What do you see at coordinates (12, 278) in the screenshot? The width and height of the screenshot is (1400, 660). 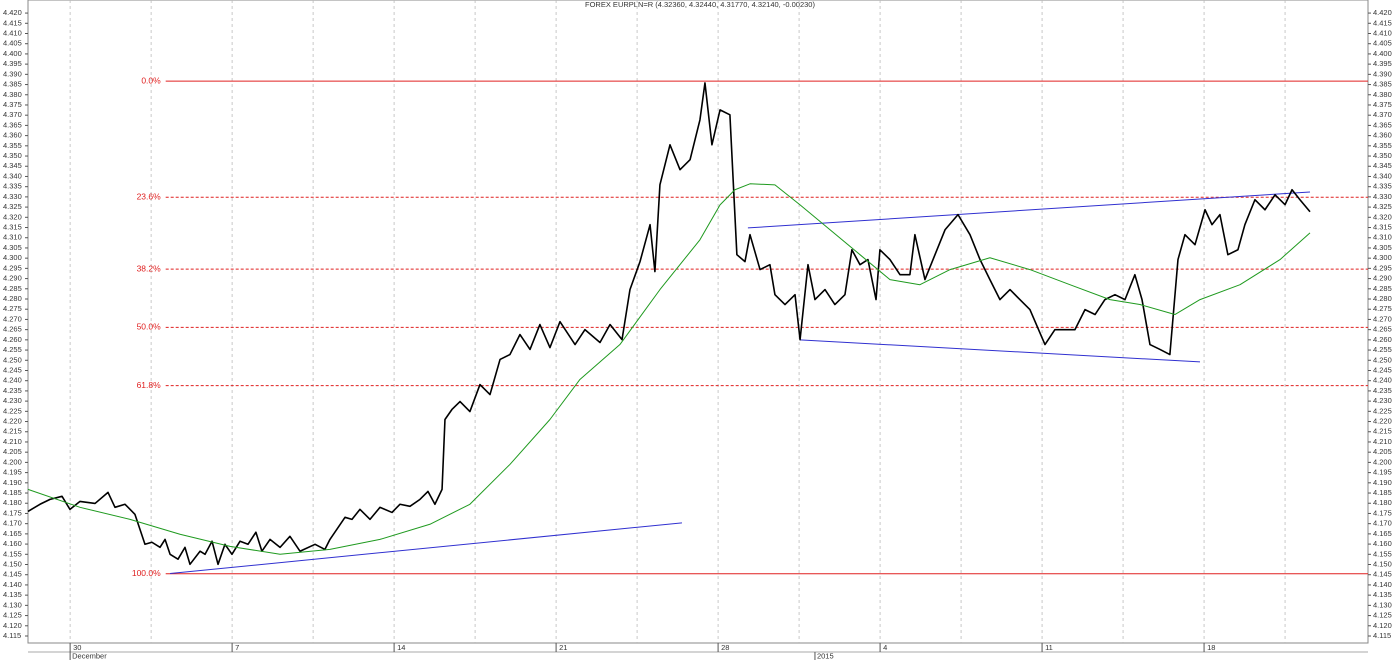 I see `y-tick-label: 4.290` at bounding box center [12, 278].